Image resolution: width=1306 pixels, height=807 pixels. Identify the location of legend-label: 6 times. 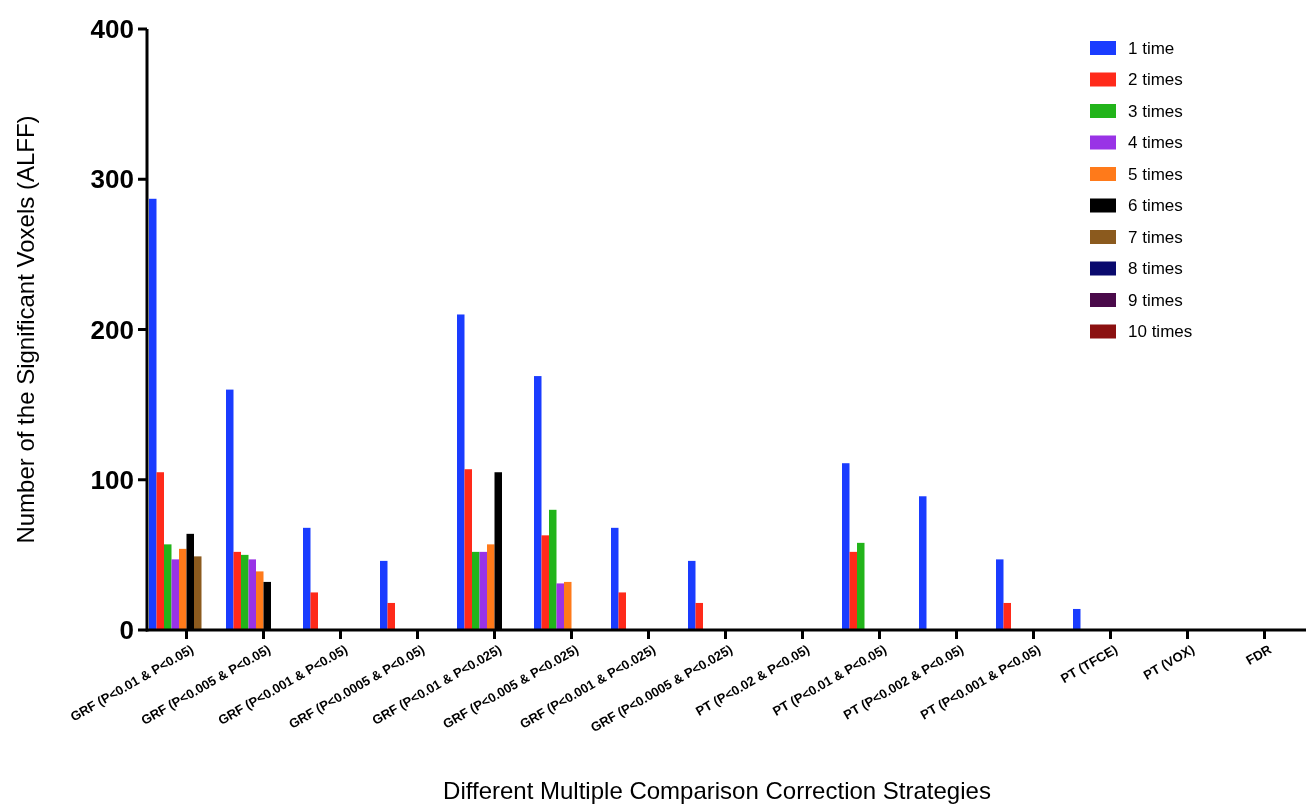
(1155, 206).